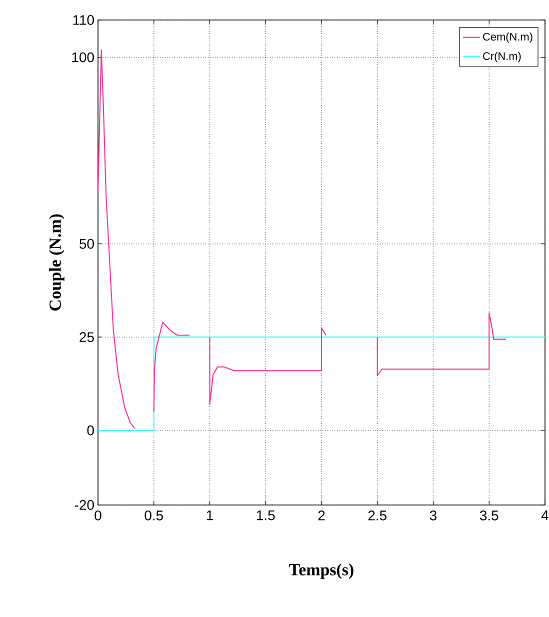 The width and height of the screenshot is (549, 617). What do you see at coordinates (321, 571) in the screenshot?
I see `x-axis-title: Temps(s)` at bounding box center [321, 571].